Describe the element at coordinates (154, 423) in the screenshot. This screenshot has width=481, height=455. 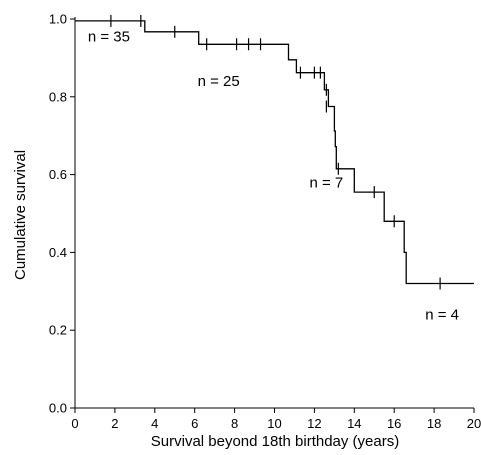
I see `x-tick-label: 4` at that location.